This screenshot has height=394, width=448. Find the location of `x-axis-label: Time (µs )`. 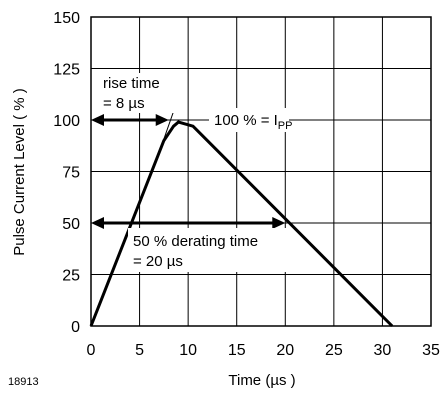

x-axis-label: Time (µs ) is located at coordinates (261, 380).